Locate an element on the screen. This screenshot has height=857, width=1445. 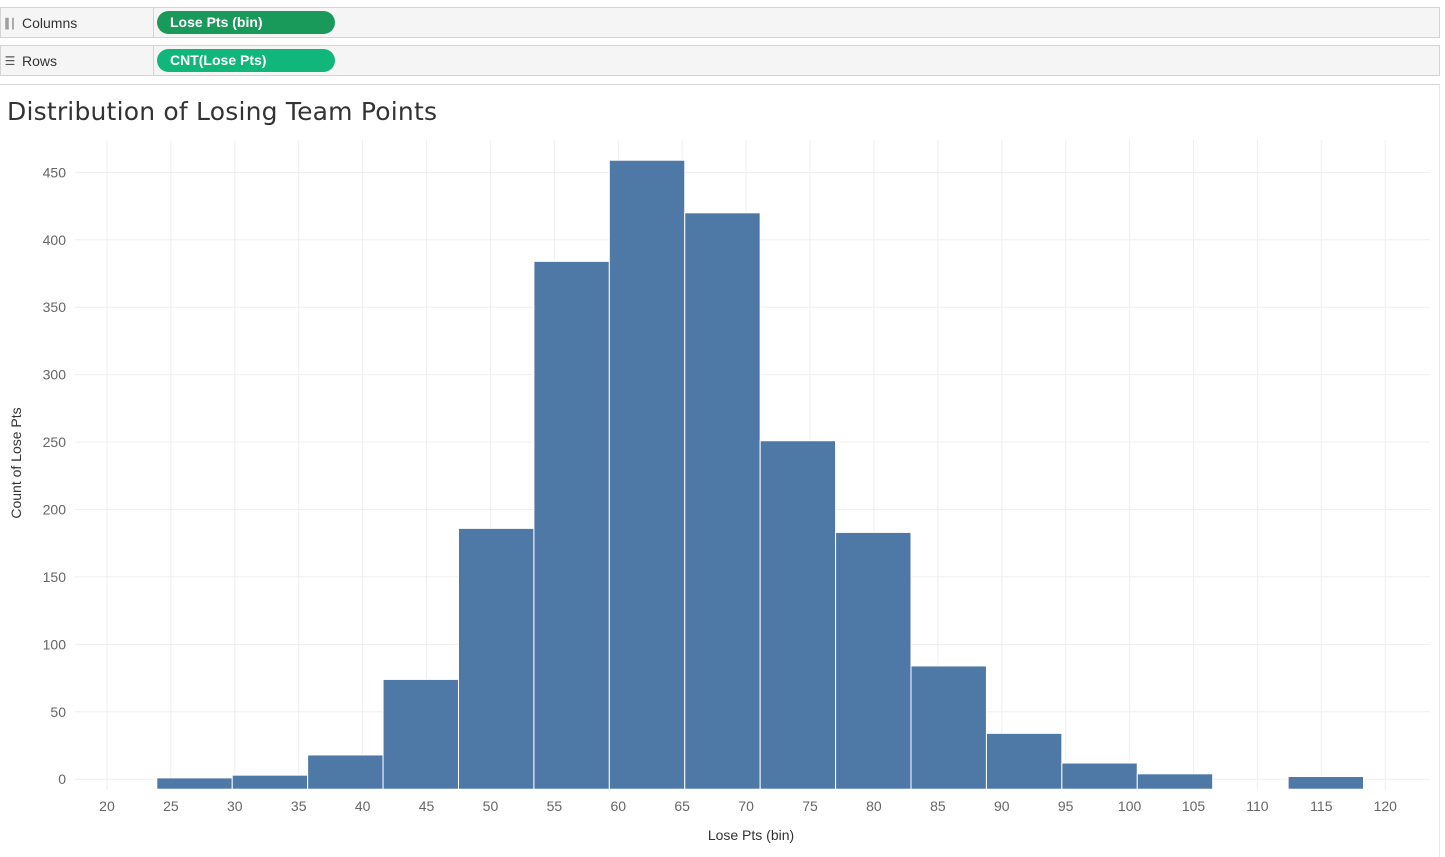
y-tick-label: 100 is located at coordinates (55, 644).